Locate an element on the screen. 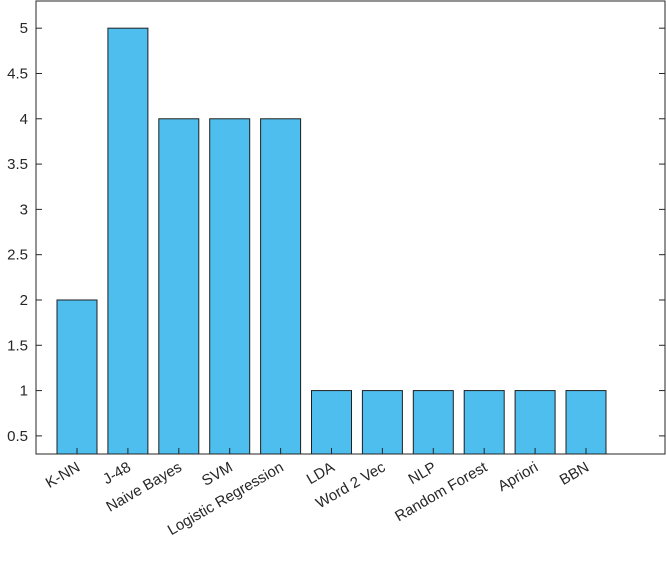 The image size is (666, 561). y-tick-label: 1 is located at coordinates (24, 391).